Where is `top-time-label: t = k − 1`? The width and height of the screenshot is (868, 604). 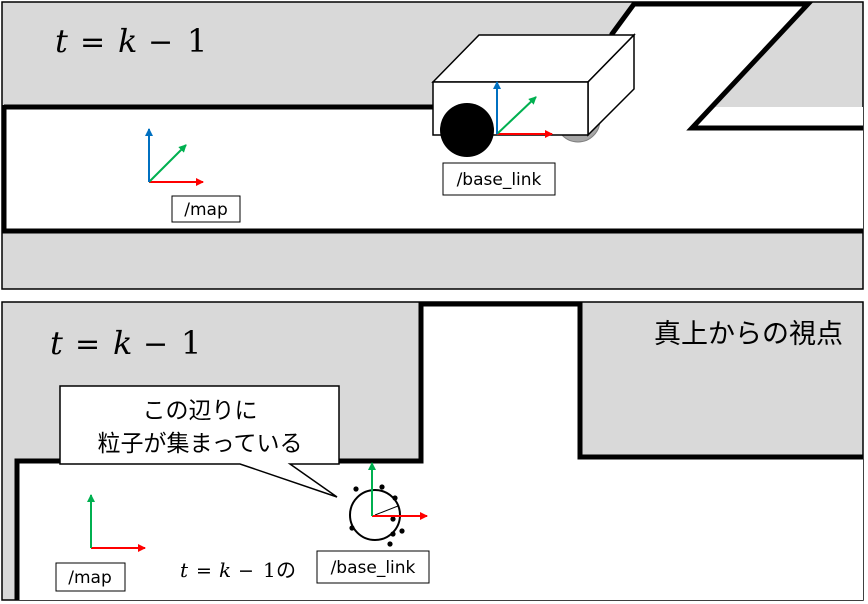
top-time-label: t = k − 1 is located at coordinates (131, 41).